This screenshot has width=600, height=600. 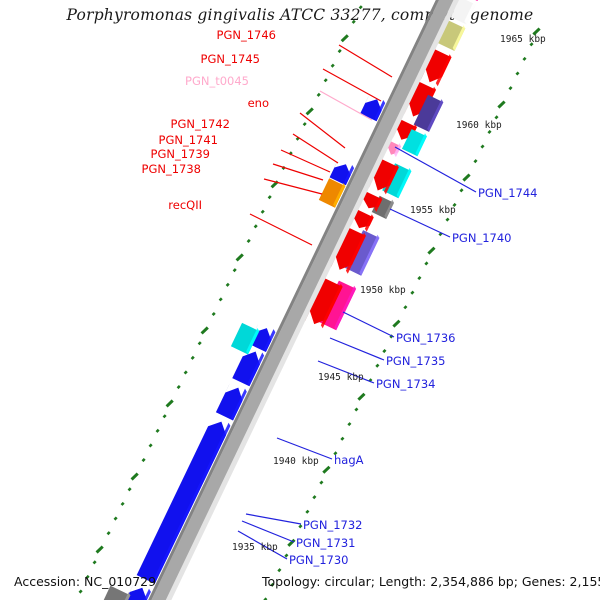 What do you see at coordinates (508, 193) in the screenshot?
I see `gene-label-pgn_1744: PGN_1744` at bounding box center [508, 193].